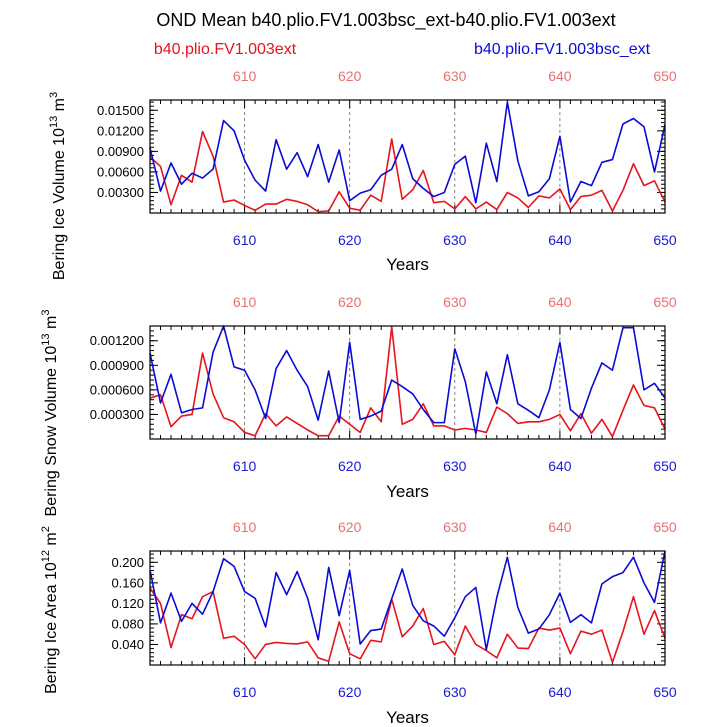 This screenshot has height=727, width=722. I want to click on y-tick-label: 0.000600, so click(117, 389).